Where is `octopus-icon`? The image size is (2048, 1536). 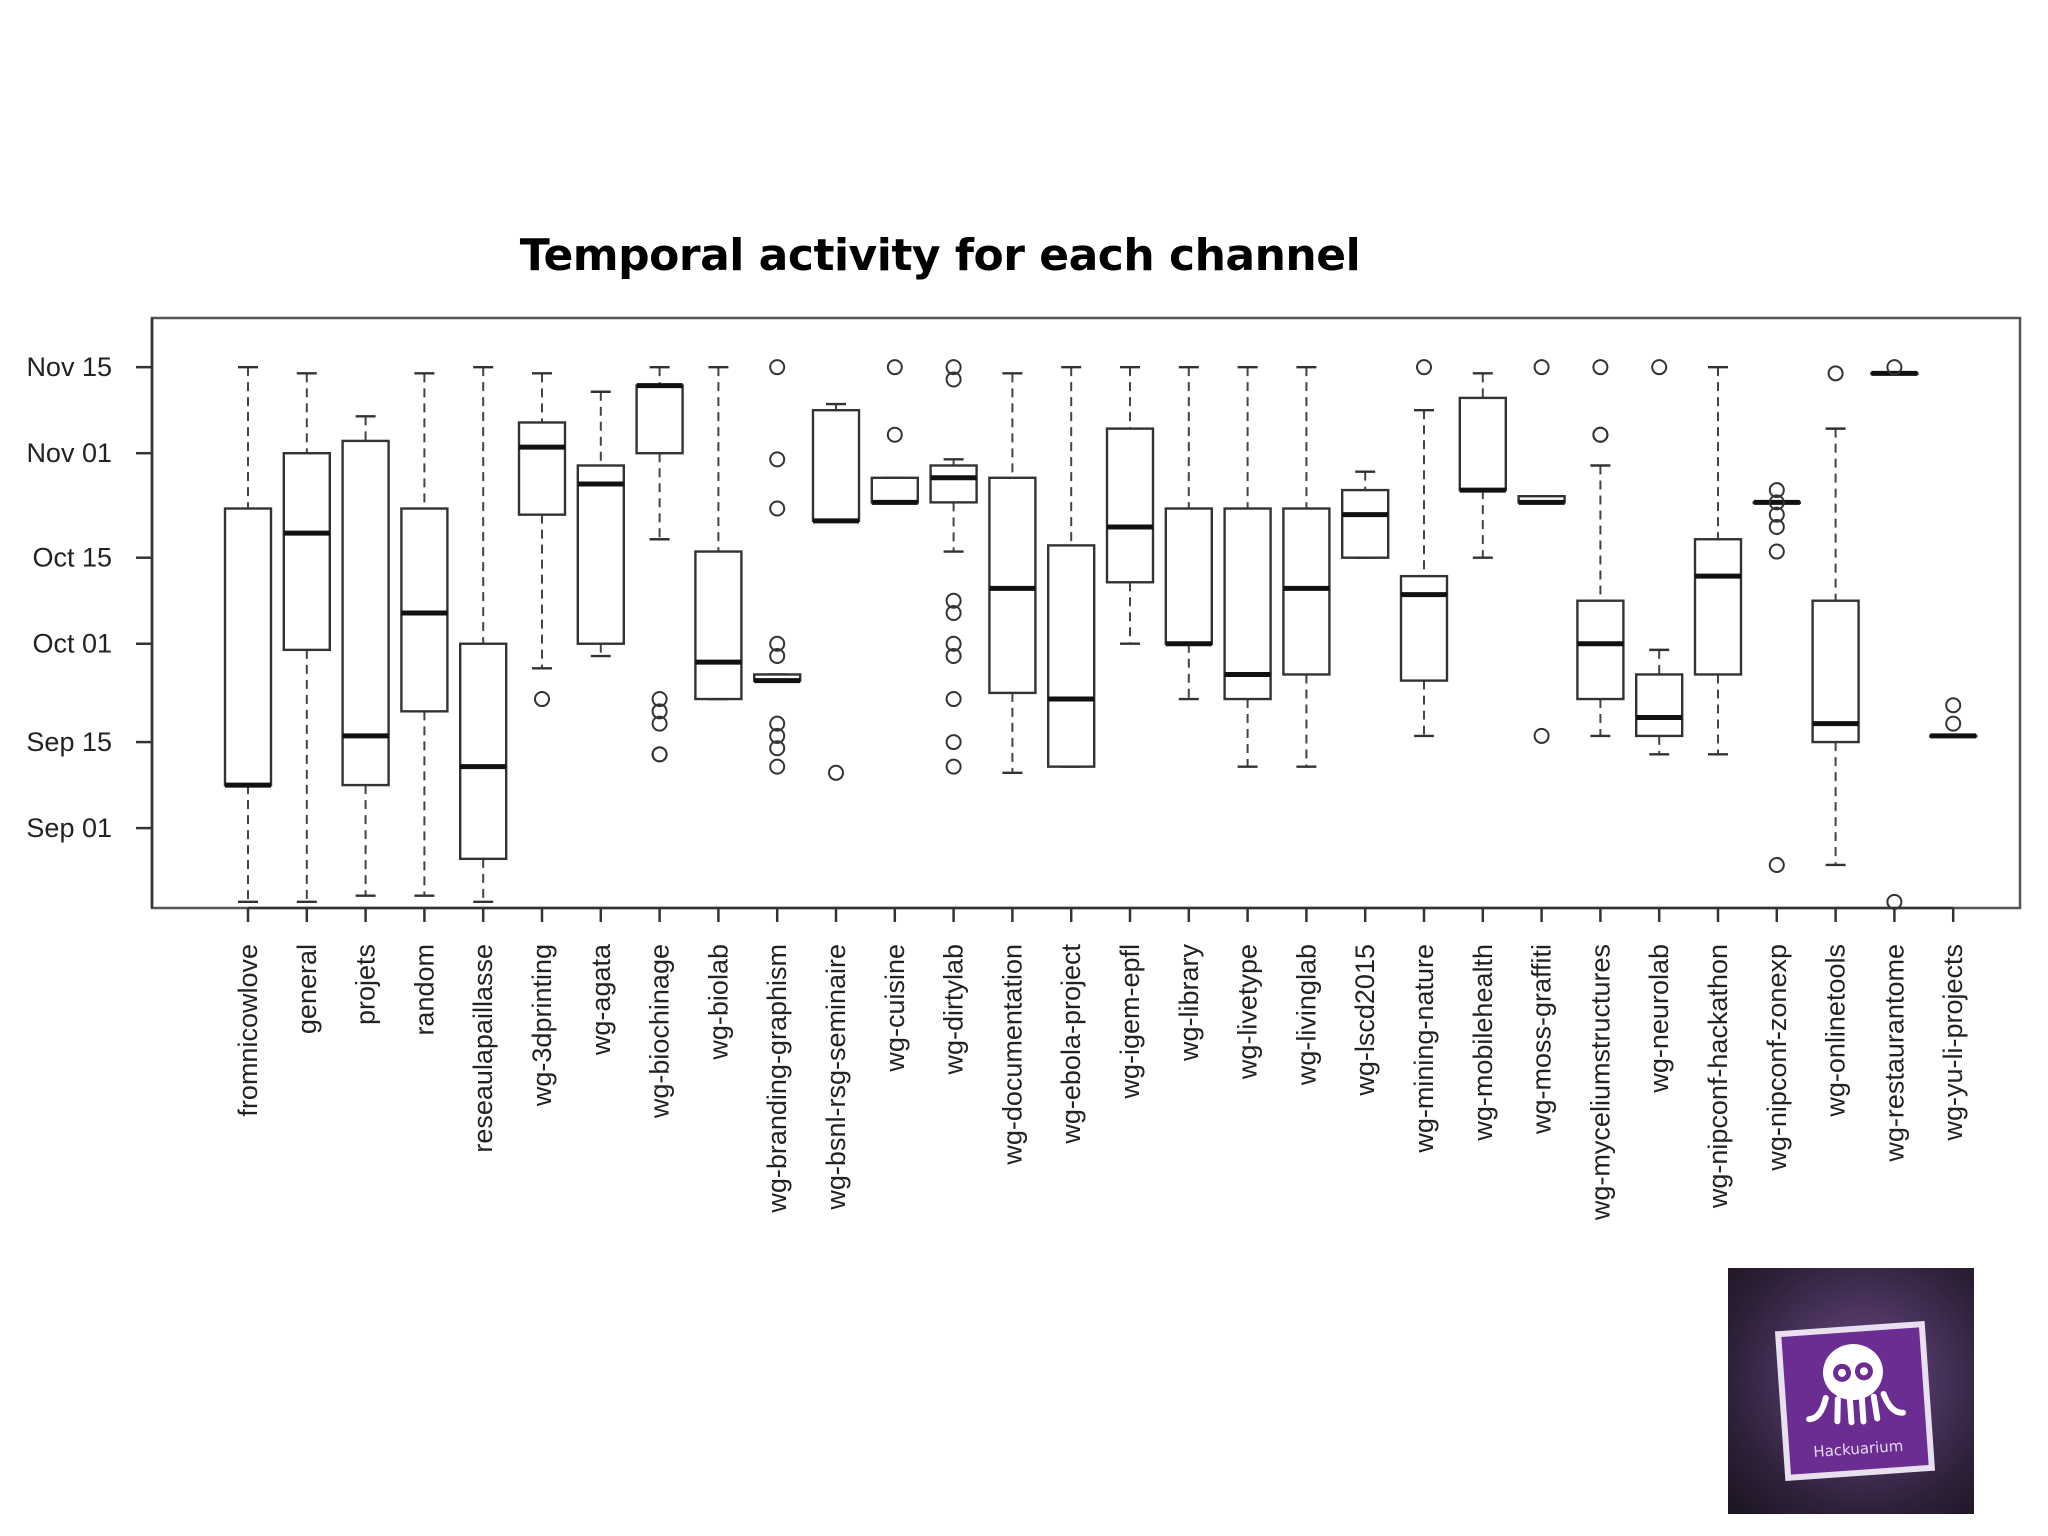 octopus-icon is located at coordinates (1856, 1385).